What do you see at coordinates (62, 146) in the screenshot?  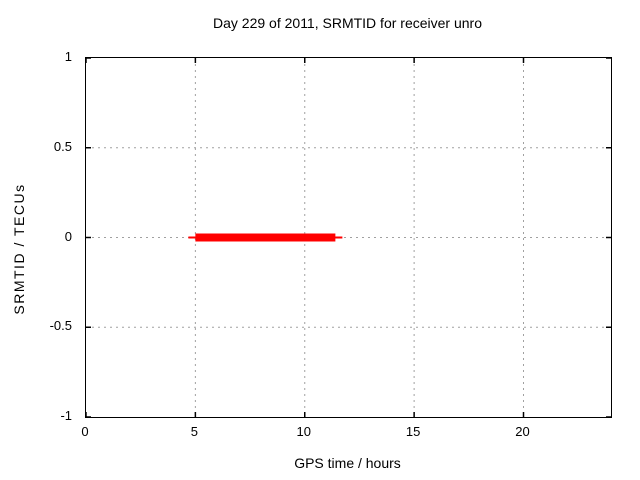 I see `y-tick-label: 0.5` at bounding box center [62, 146].